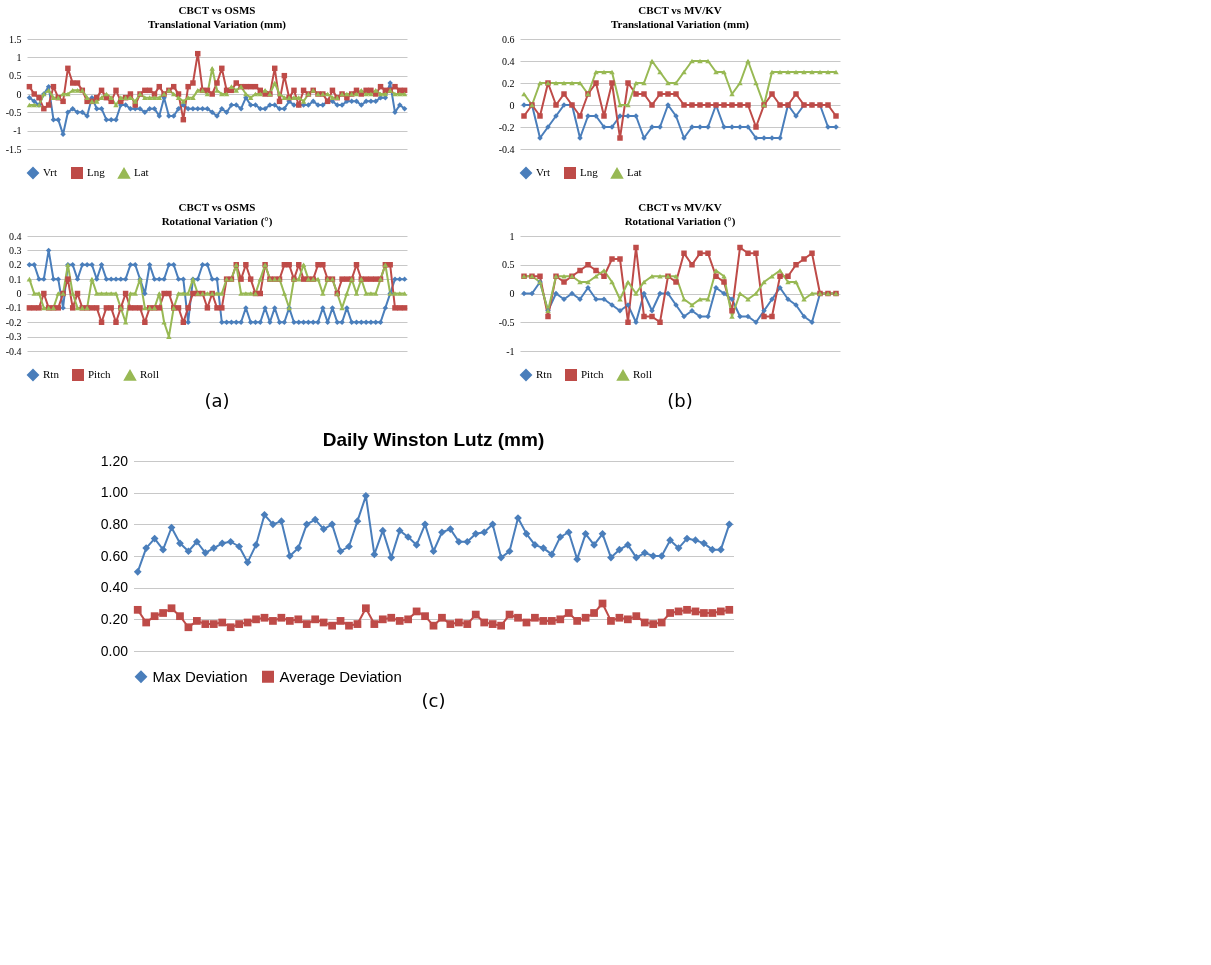  Describe the element at coordinates (340, 676) in the screenshot. I see `legend-label: Average Deviation` at that location.